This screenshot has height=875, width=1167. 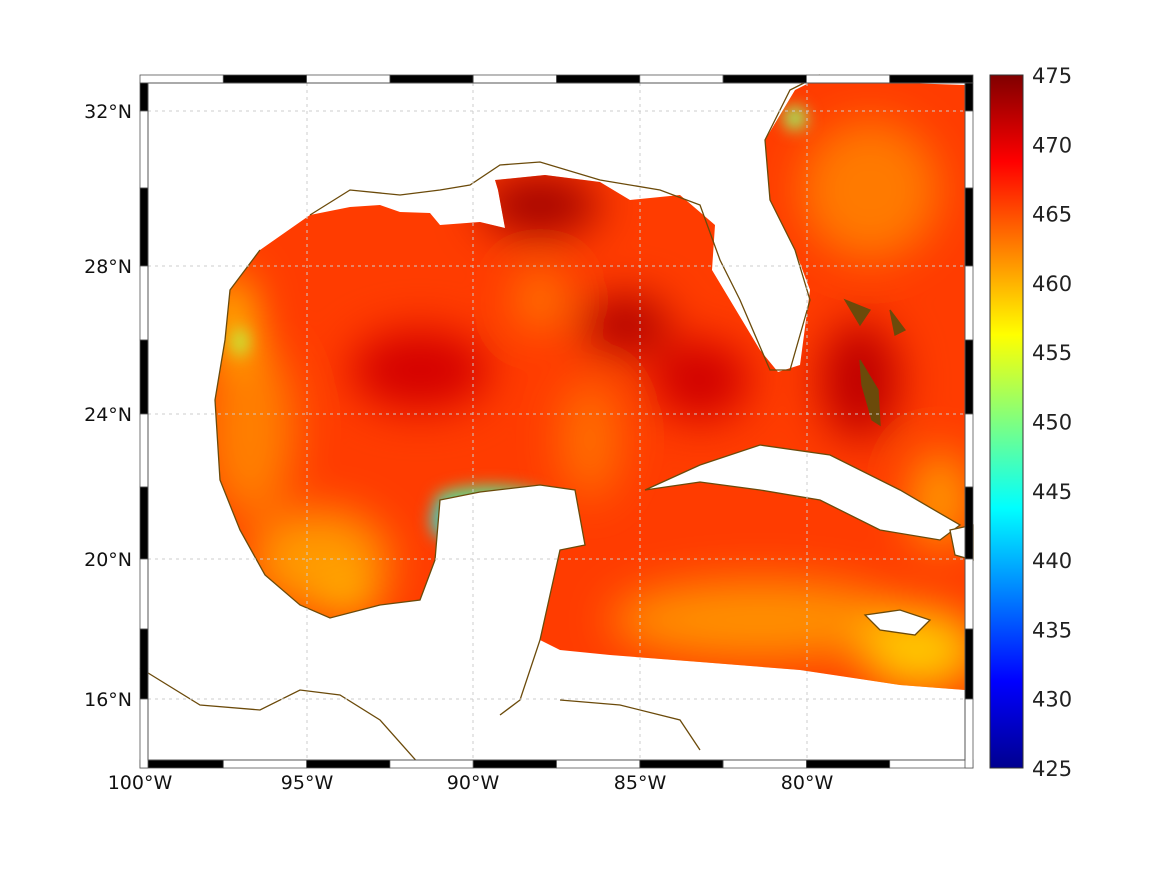 What do you see at coordinates (1052, 284) in the screenshot?
I see `colorbar-tick-label: 460` at bounding box center [1052, 284].